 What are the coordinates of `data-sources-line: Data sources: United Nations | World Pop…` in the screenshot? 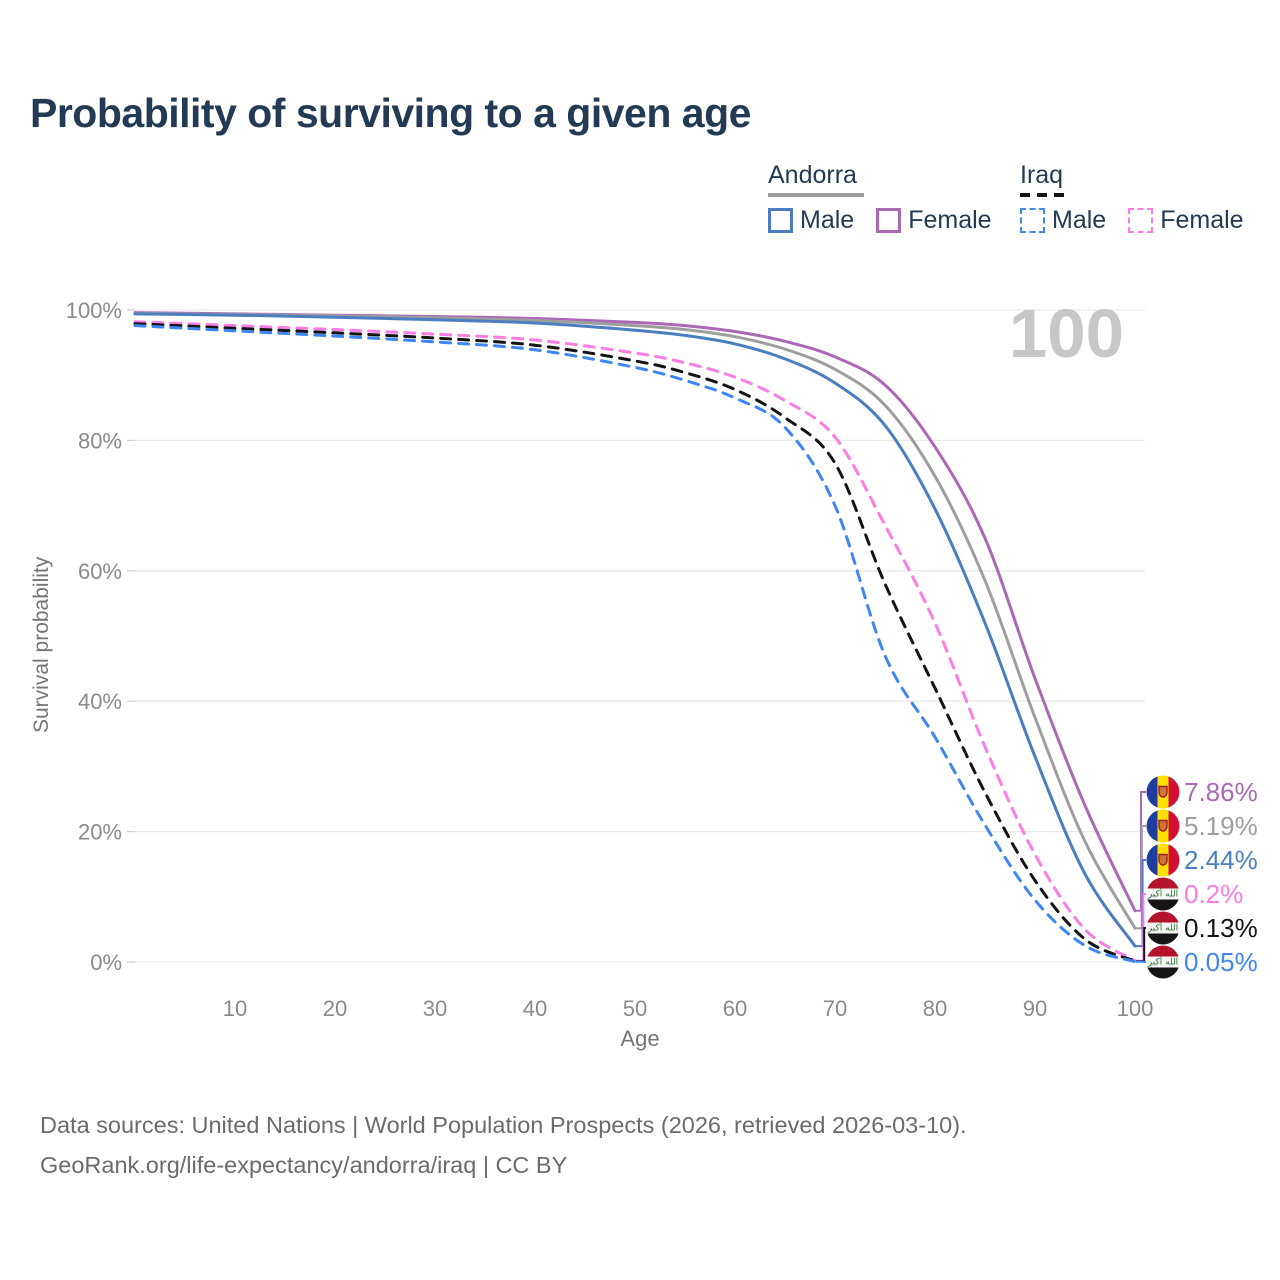 It's located at (503, 1125).